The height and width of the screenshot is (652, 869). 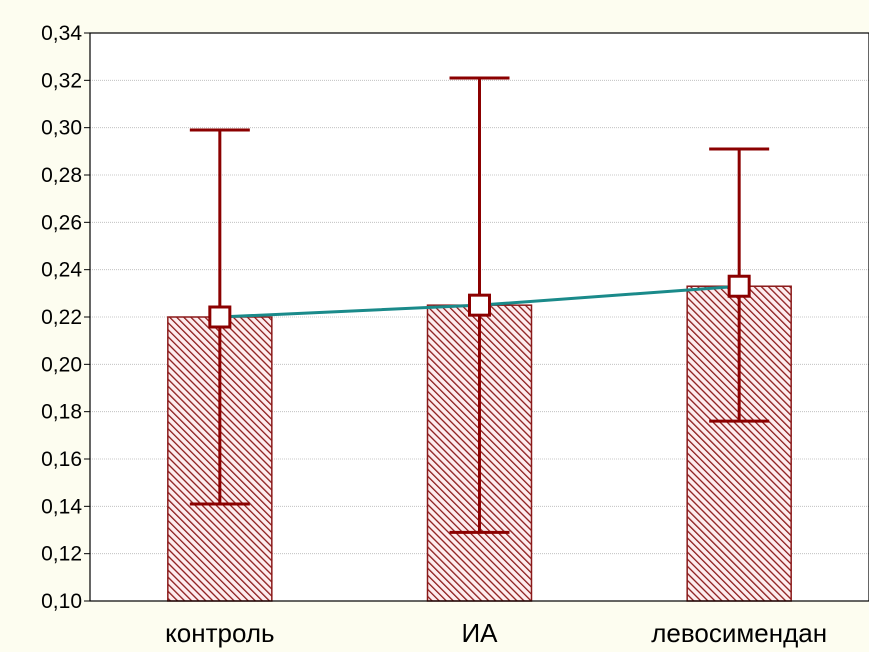 What do you see at coordinates (61, 33) in the screenshot?
I see `y-tick-label: 0,34` at bounding box center [61, 33].